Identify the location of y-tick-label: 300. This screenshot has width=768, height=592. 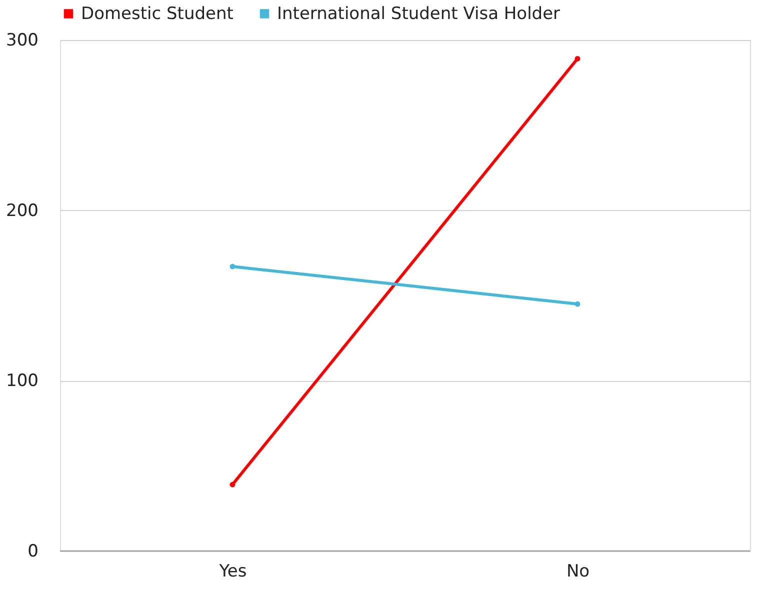
(22, 40).